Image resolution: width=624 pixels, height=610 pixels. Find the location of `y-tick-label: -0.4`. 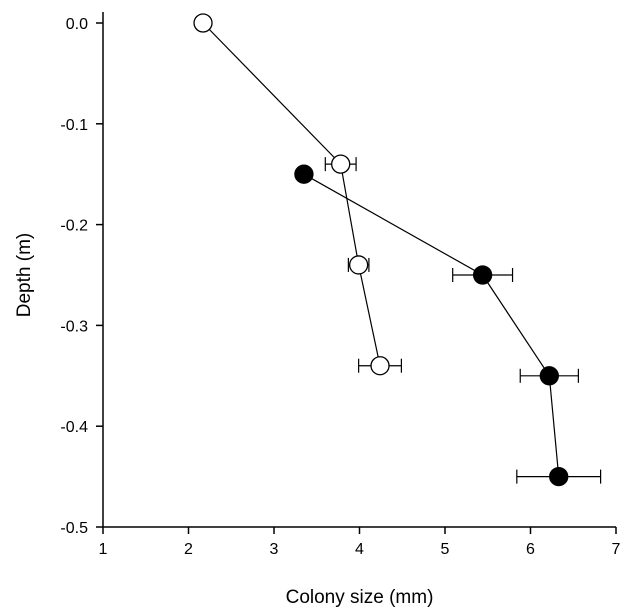

y-tick-label: -0.4 is located at coordinates (74, 427).